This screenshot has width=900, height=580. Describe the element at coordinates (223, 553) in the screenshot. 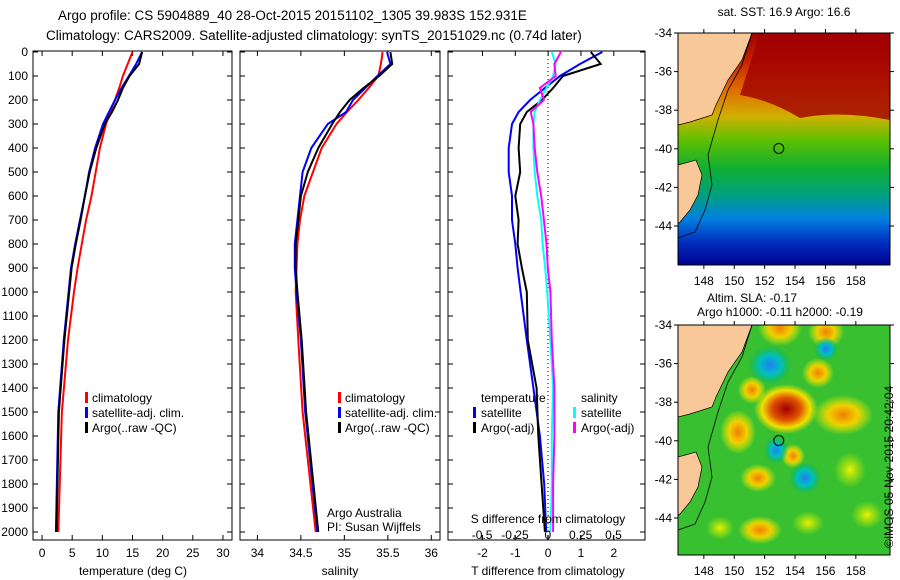

I see `x-tick-label: 30` at that location.